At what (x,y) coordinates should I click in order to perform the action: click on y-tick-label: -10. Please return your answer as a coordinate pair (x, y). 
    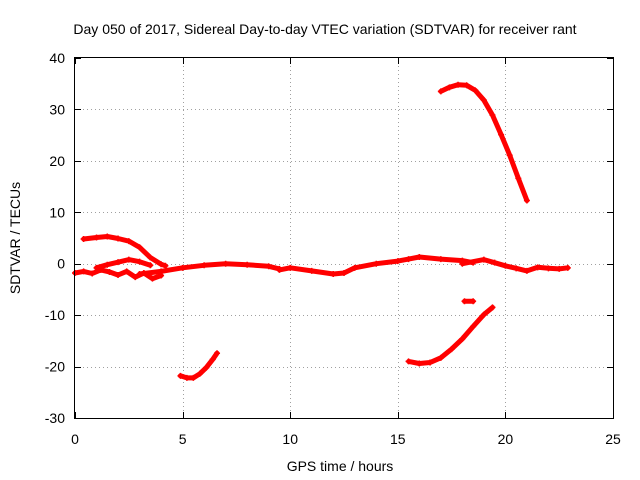
    Looking at the image, I should click on (55, 315).